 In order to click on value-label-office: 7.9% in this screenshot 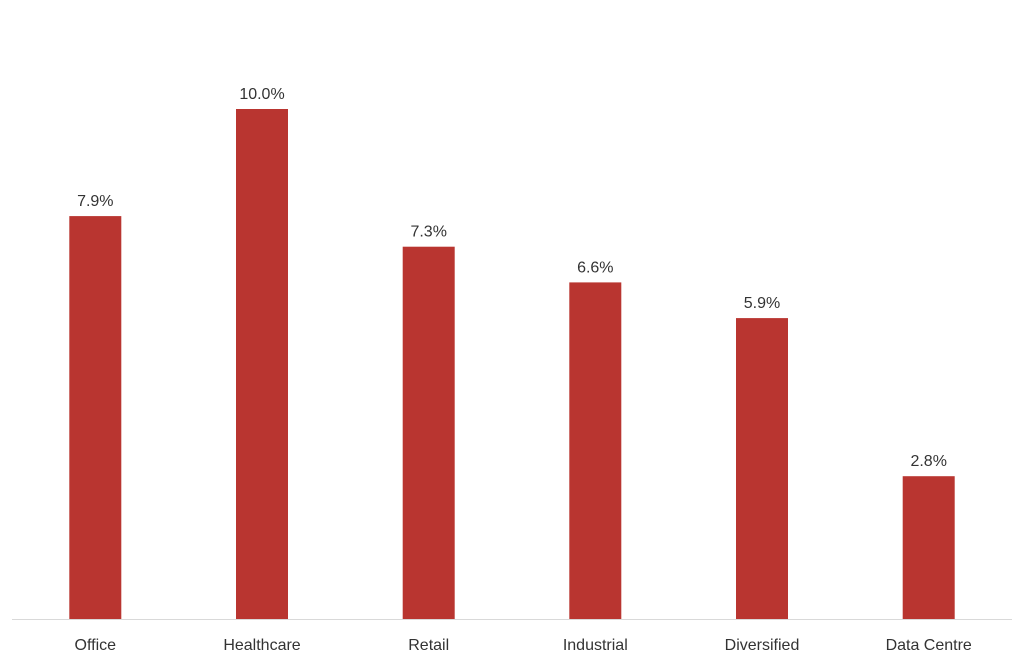, I will do `click(95, 201)`.